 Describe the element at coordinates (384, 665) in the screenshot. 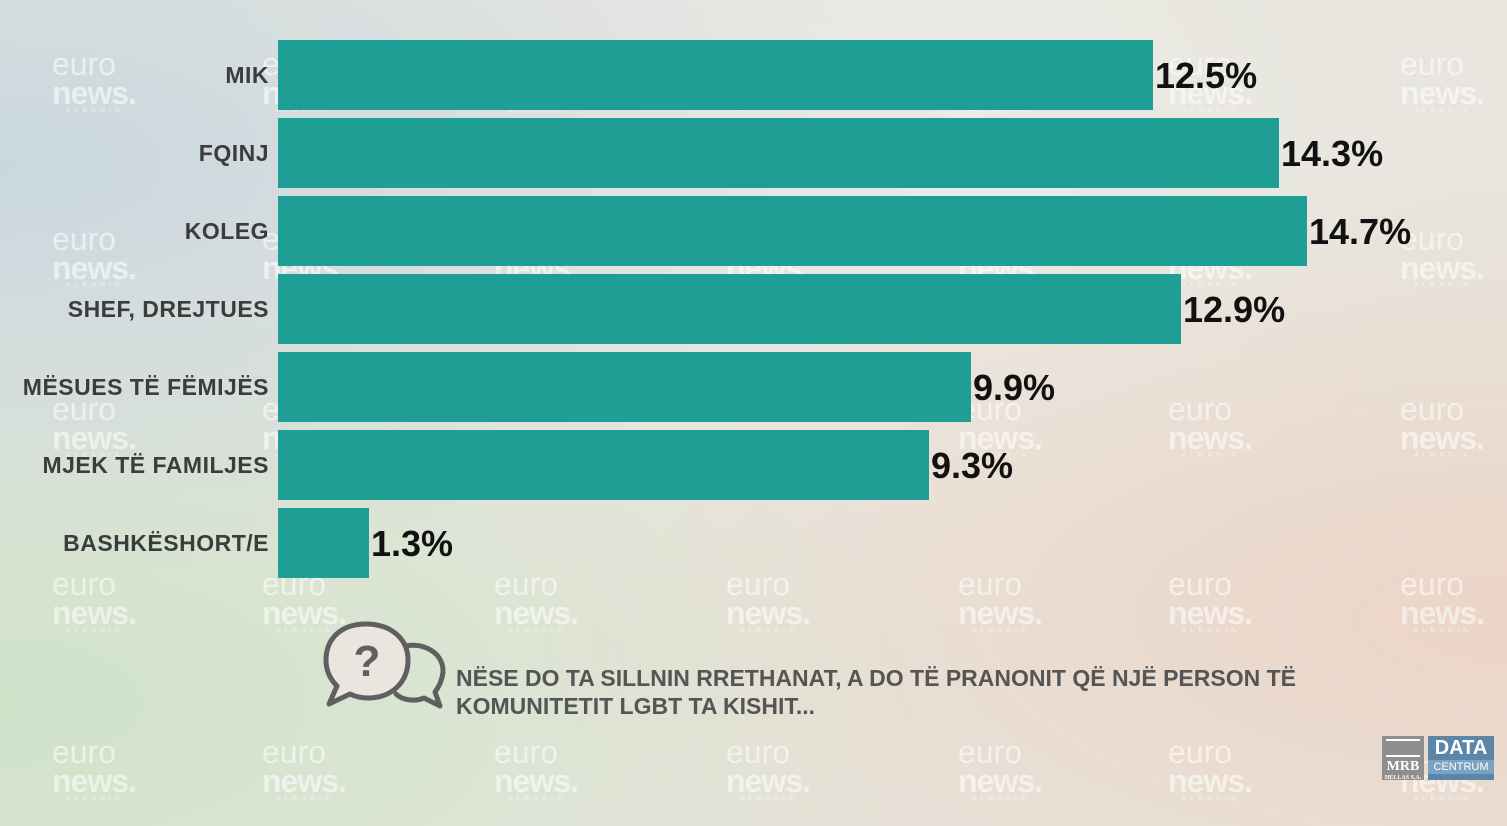

I see `speech-bubbles-question-icon: ?` at that location.